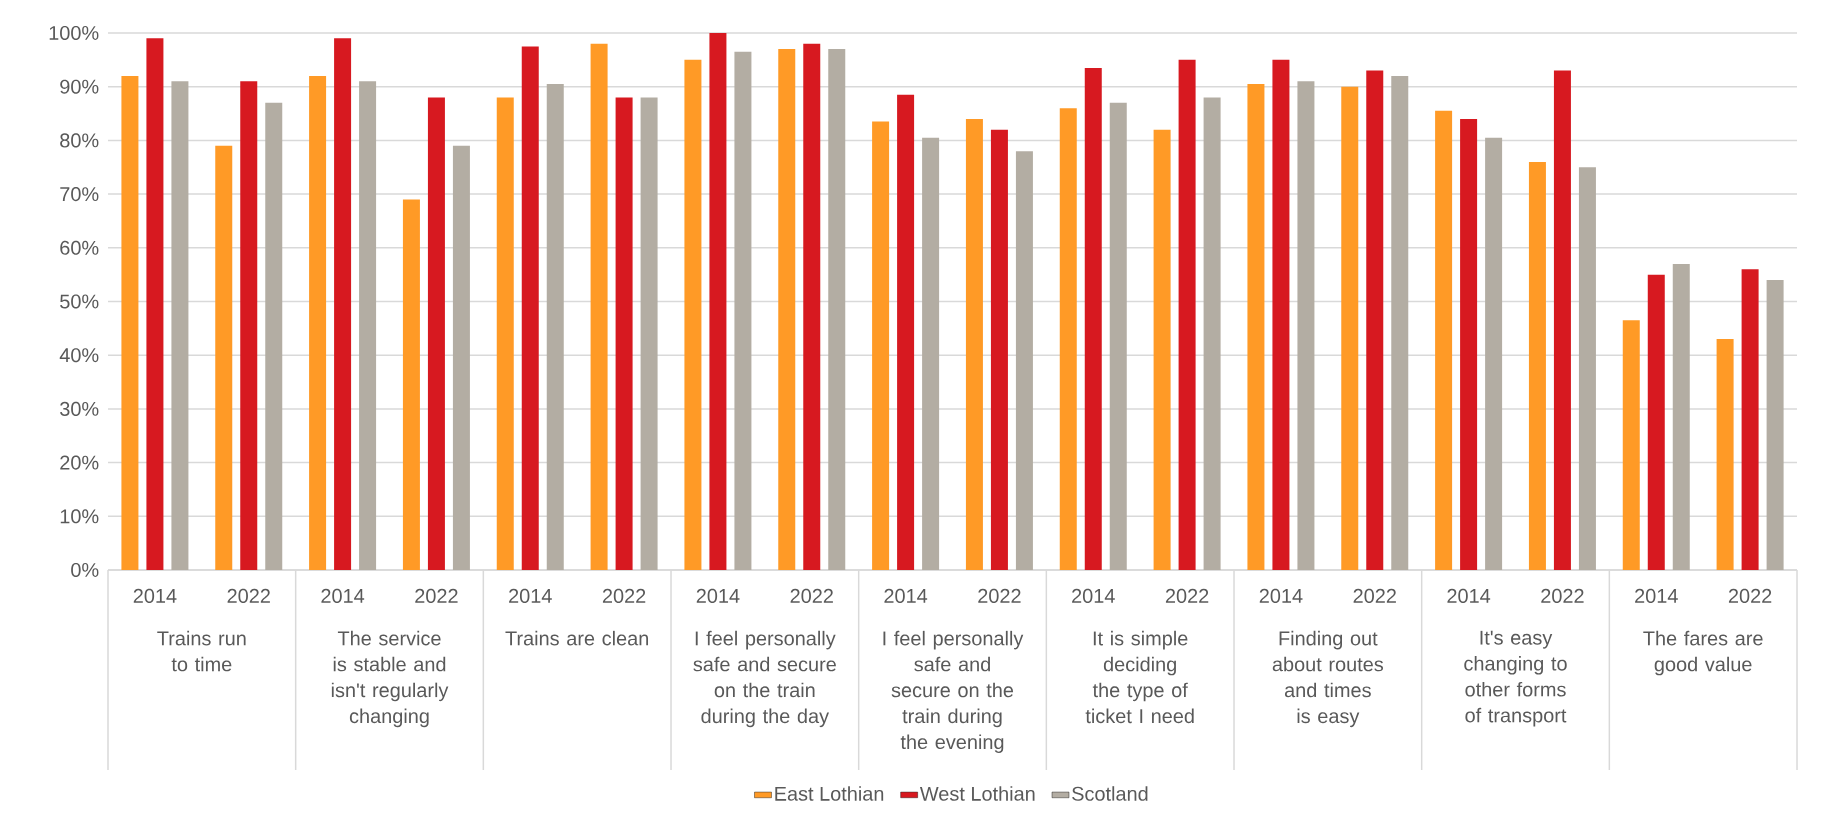 The image size is (1824, 829). I want to click on y-tick-label: 0%, so click(85, 570).